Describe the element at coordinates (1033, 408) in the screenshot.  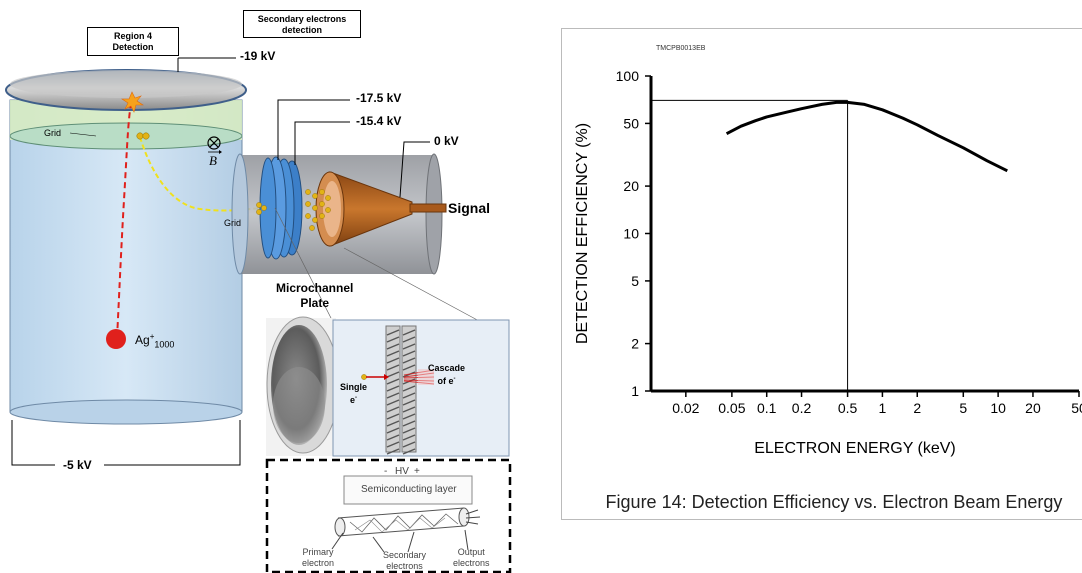
I see `x-tick-label: 20` at that location.